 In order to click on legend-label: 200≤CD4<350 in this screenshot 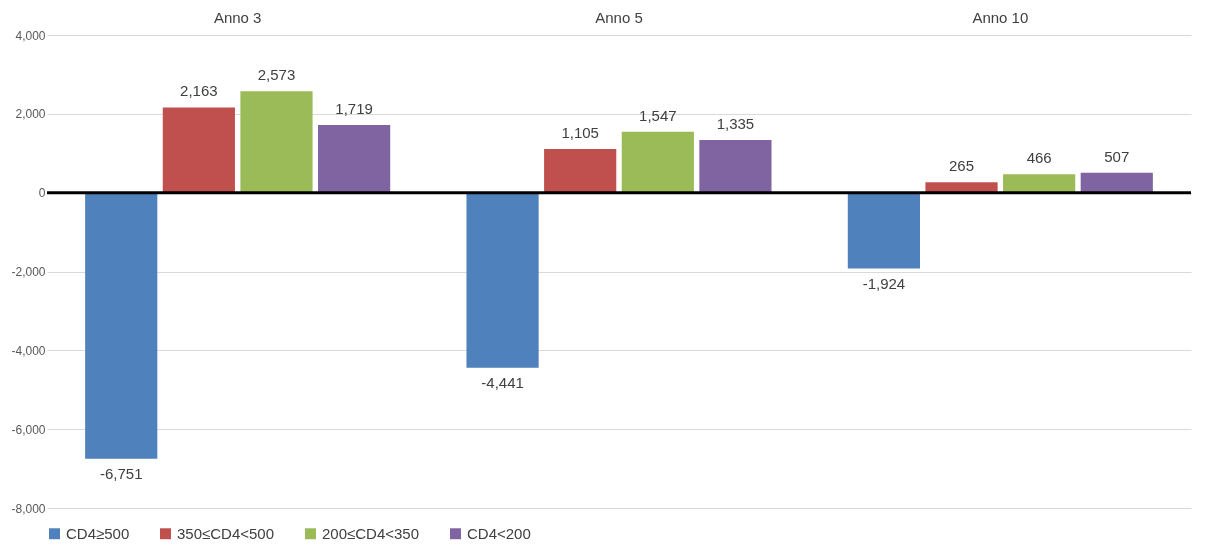, I will do `click(371, 533)`.